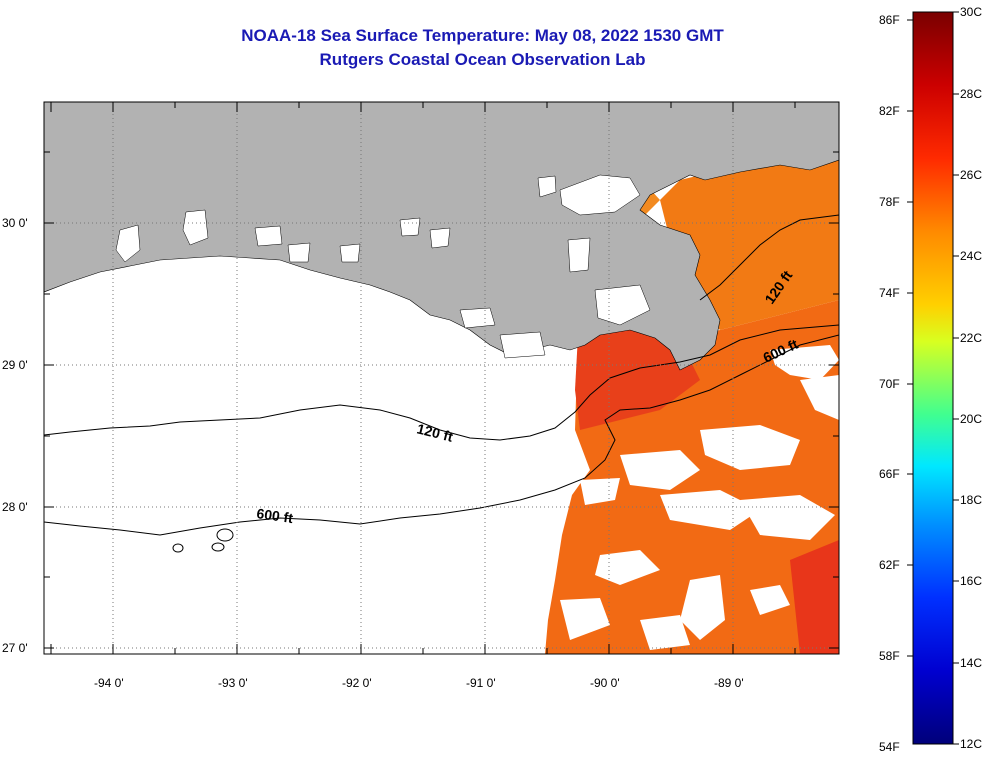  What do you see at coordinates (605, 683) in the screenshot?
I see `lon-label-90: -90 0'` at bounding box center [605, 683].